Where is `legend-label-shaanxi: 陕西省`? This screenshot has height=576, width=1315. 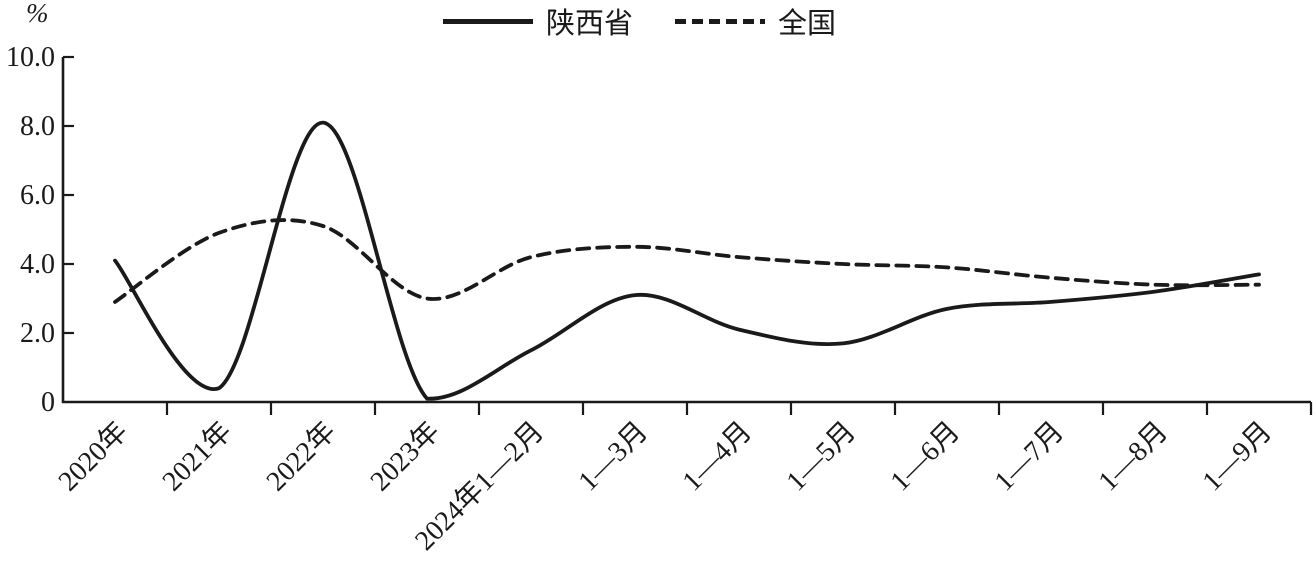 legend-label-shaanxi: 陕西省 is located at coordinates (590, 24).